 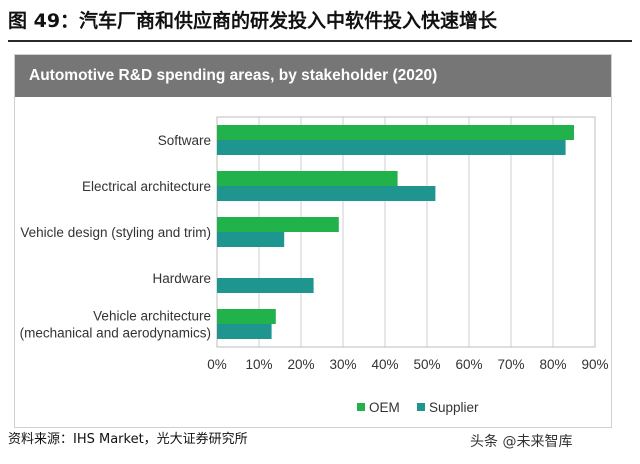 What do you see at coordinates (594, 364) in the screenshot?
I see `x-tick-label: 90%` at bounding box center [594, 364].